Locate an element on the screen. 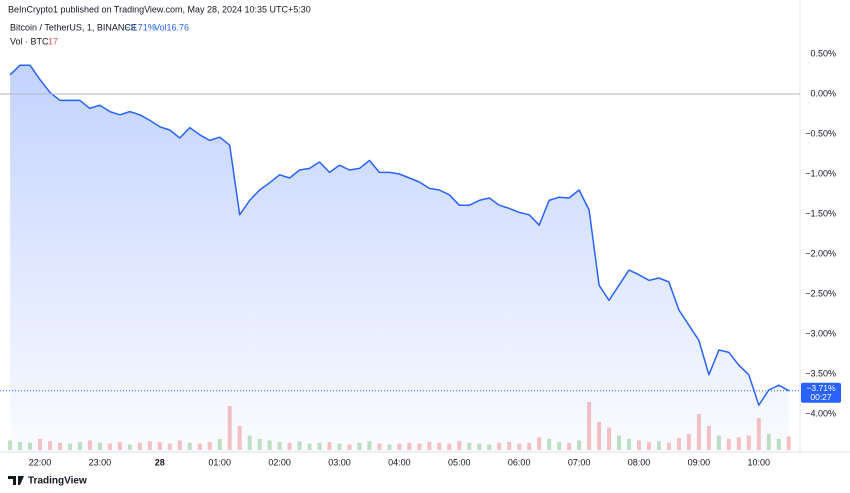 The width and height of the screenshot is (850, 493). y-tick-label: −3.50% is located at coordinates (820, 373).